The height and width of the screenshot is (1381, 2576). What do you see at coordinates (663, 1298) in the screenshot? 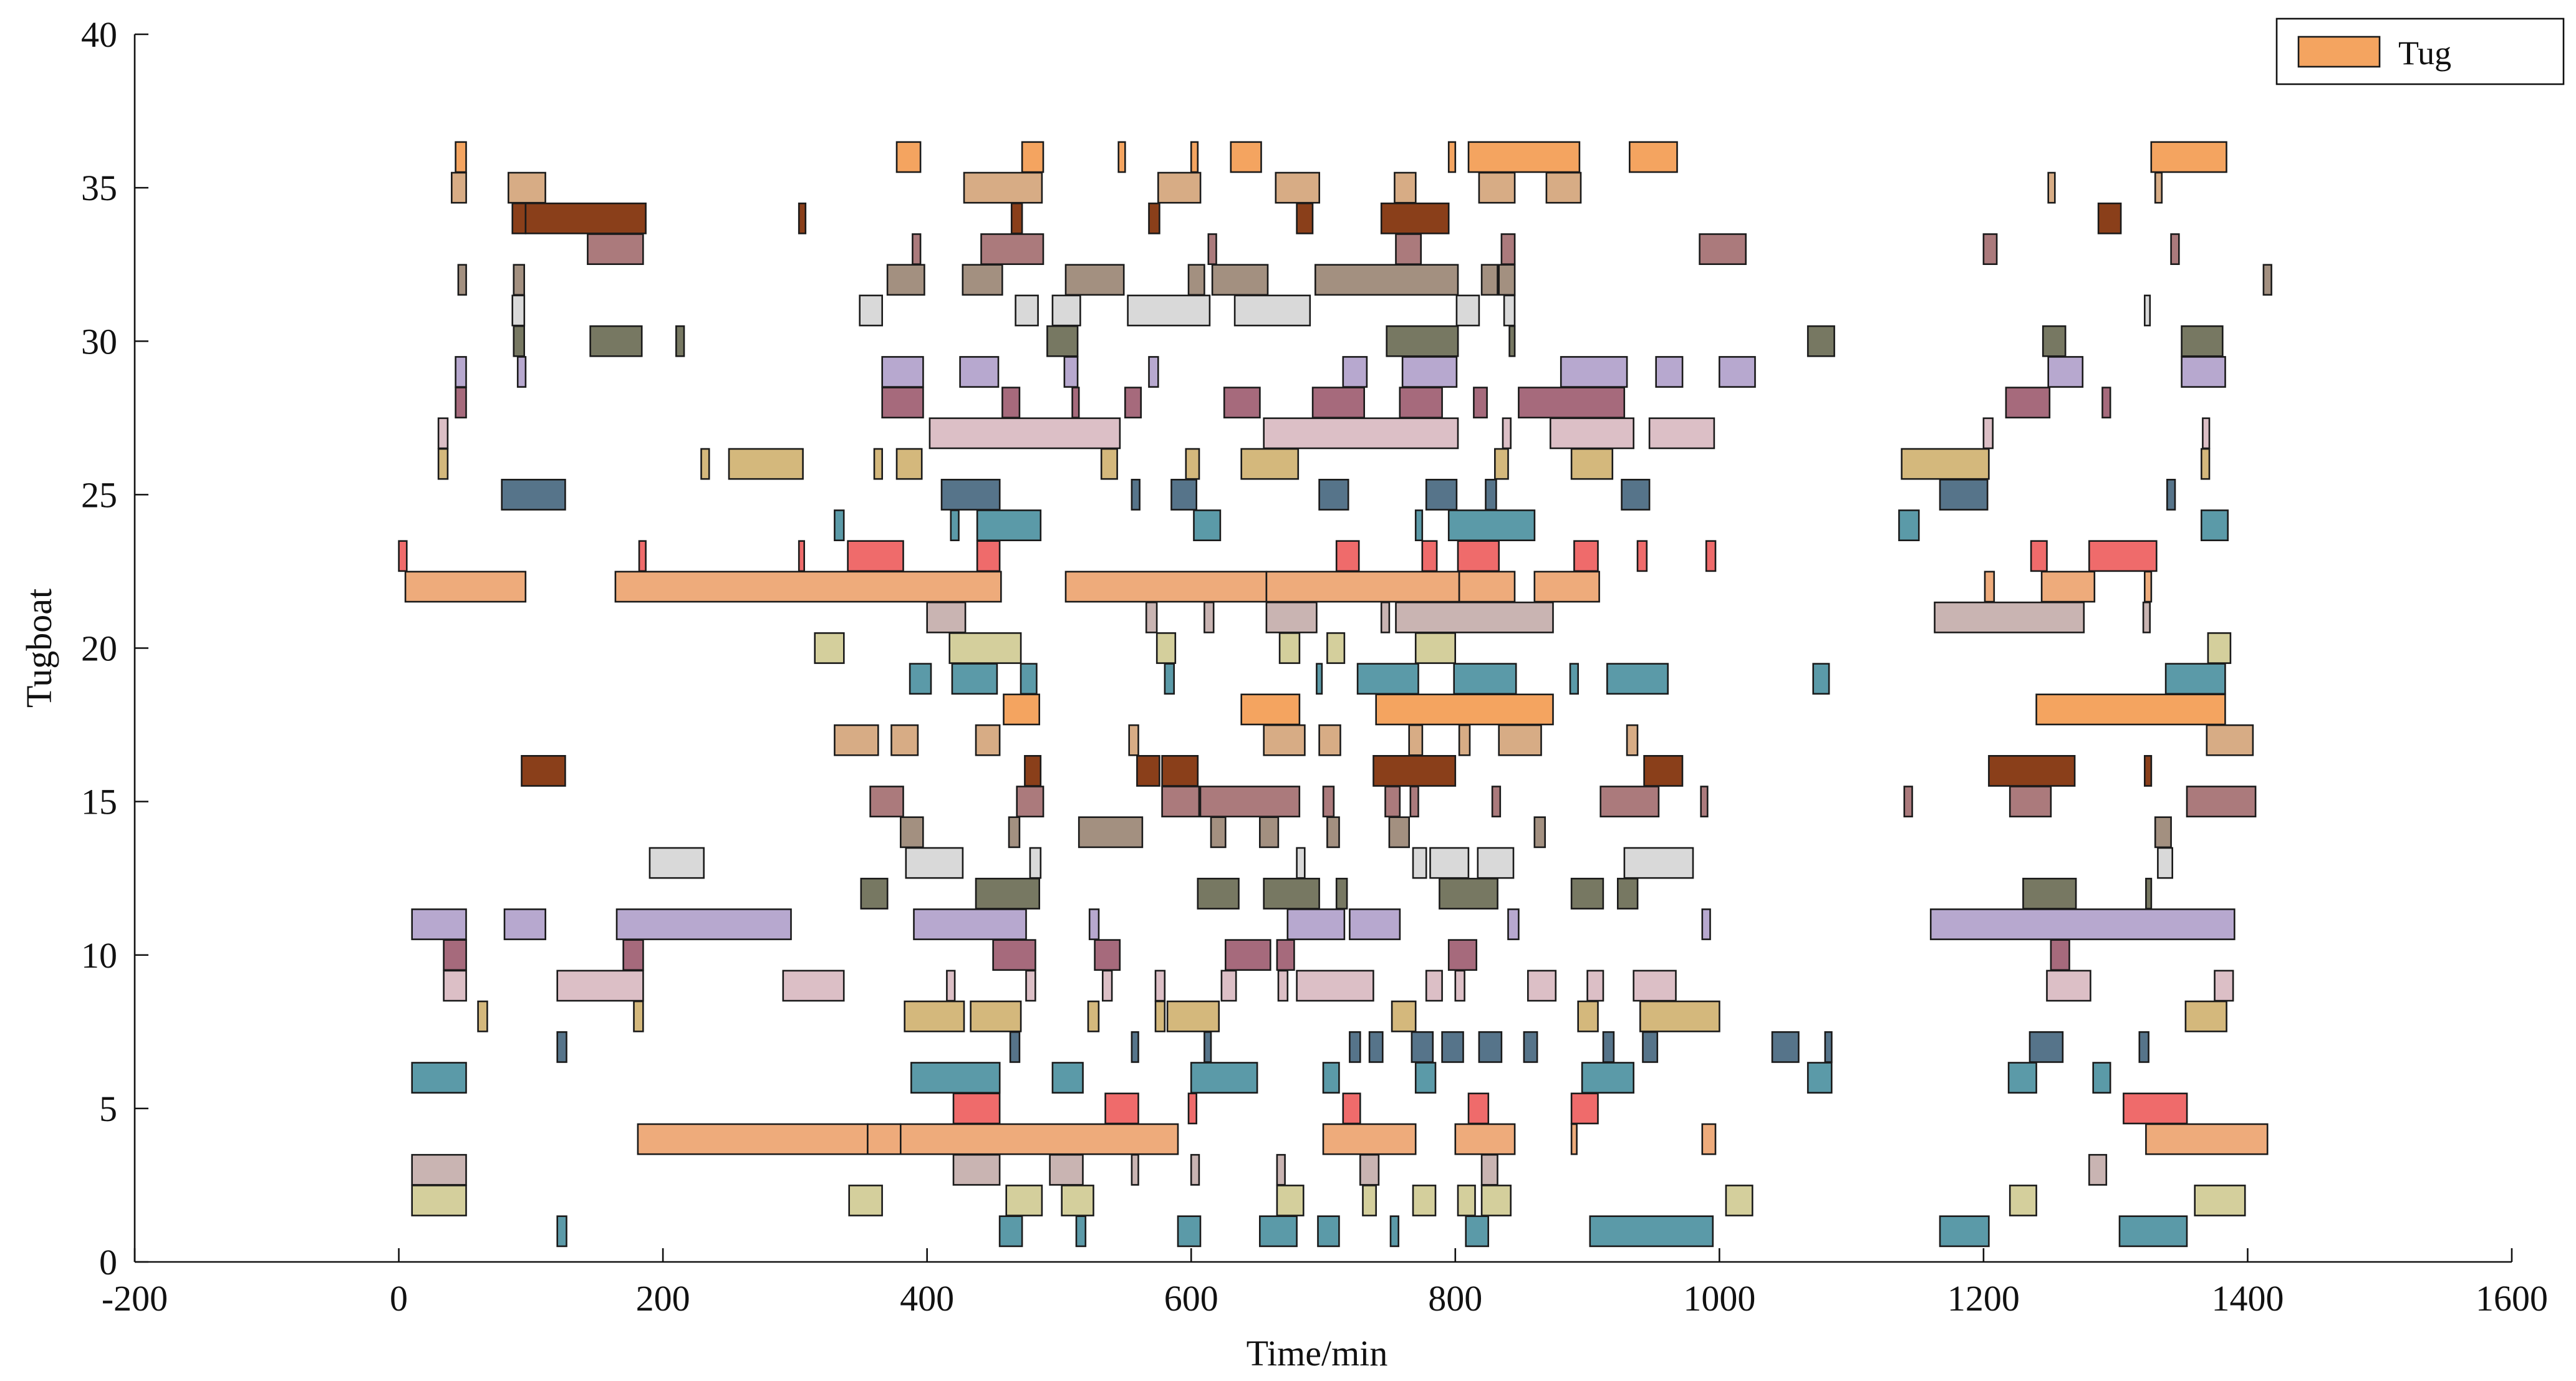
I see `x-tick-label: 200` at bounding box center [663, 1298].